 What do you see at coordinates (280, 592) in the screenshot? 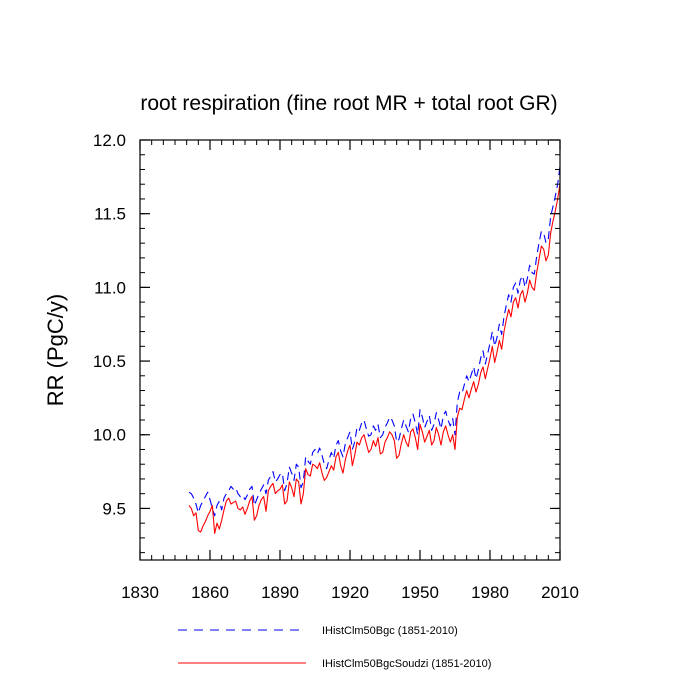
I see `x-tick-label: 1890` at bounding box center [280, 592].